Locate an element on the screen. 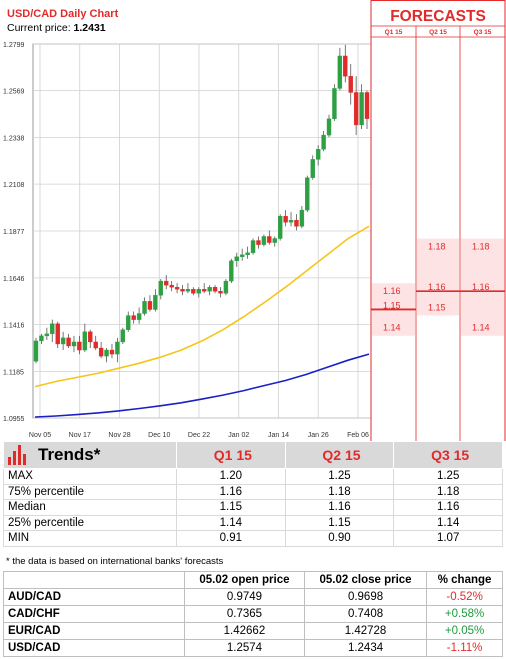 The width and height of the screenshot is (506, 659). forecast-label: 1.16 is located at coordinates (481, 287).